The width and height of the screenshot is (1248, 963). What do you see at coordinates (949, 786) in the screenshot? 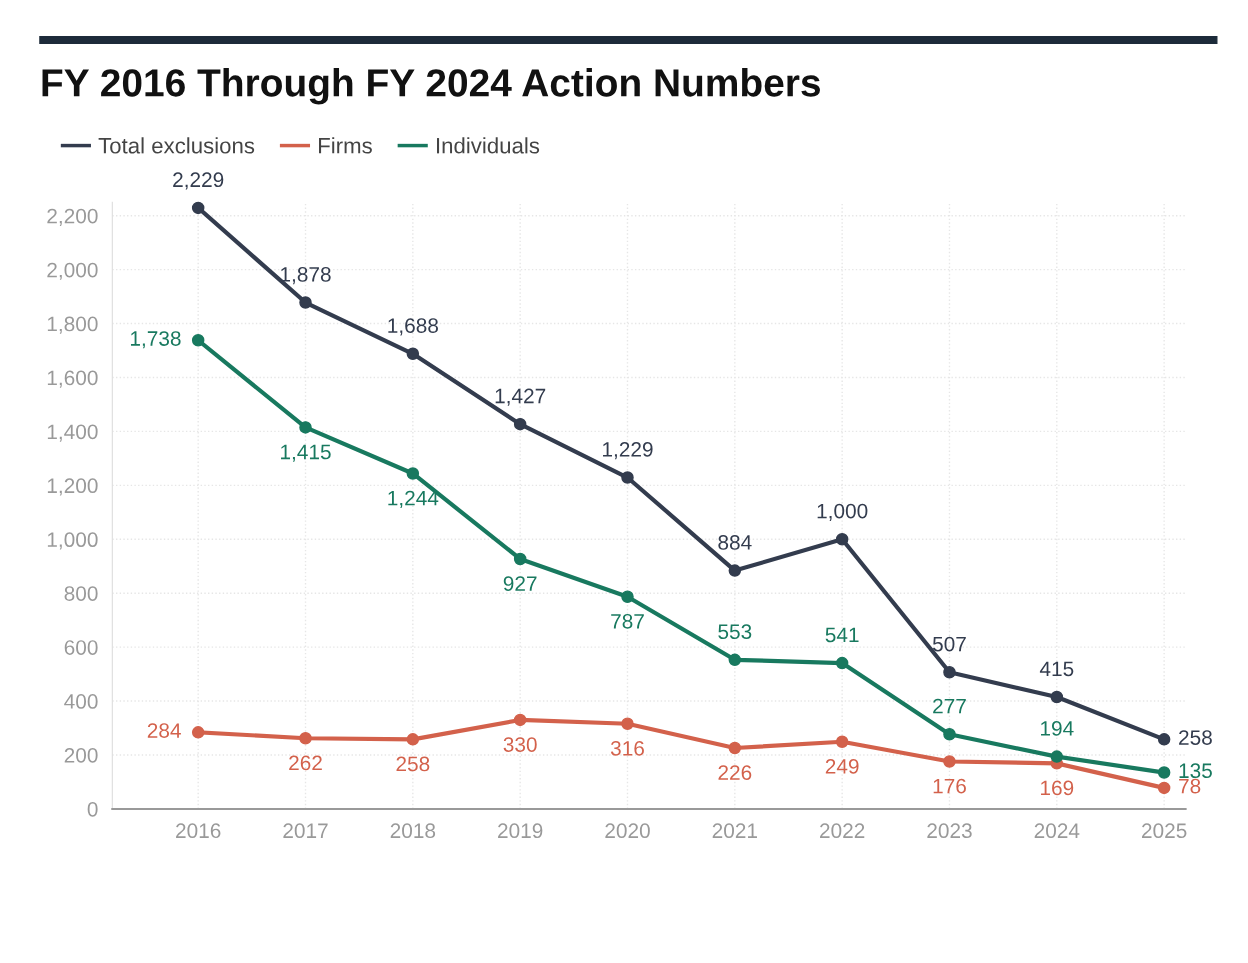
I see `data-label: 176` at bounding box center [949, 786].